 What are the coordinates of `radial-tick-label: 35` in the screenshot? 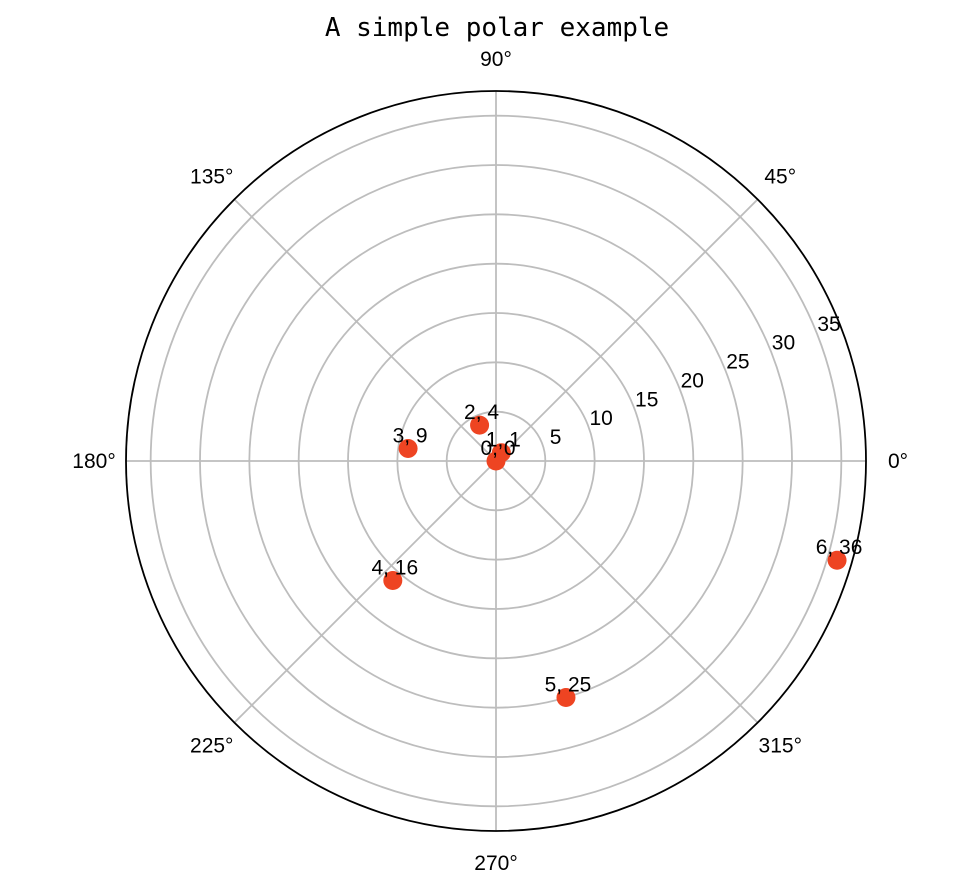 It's located at (828, 324).